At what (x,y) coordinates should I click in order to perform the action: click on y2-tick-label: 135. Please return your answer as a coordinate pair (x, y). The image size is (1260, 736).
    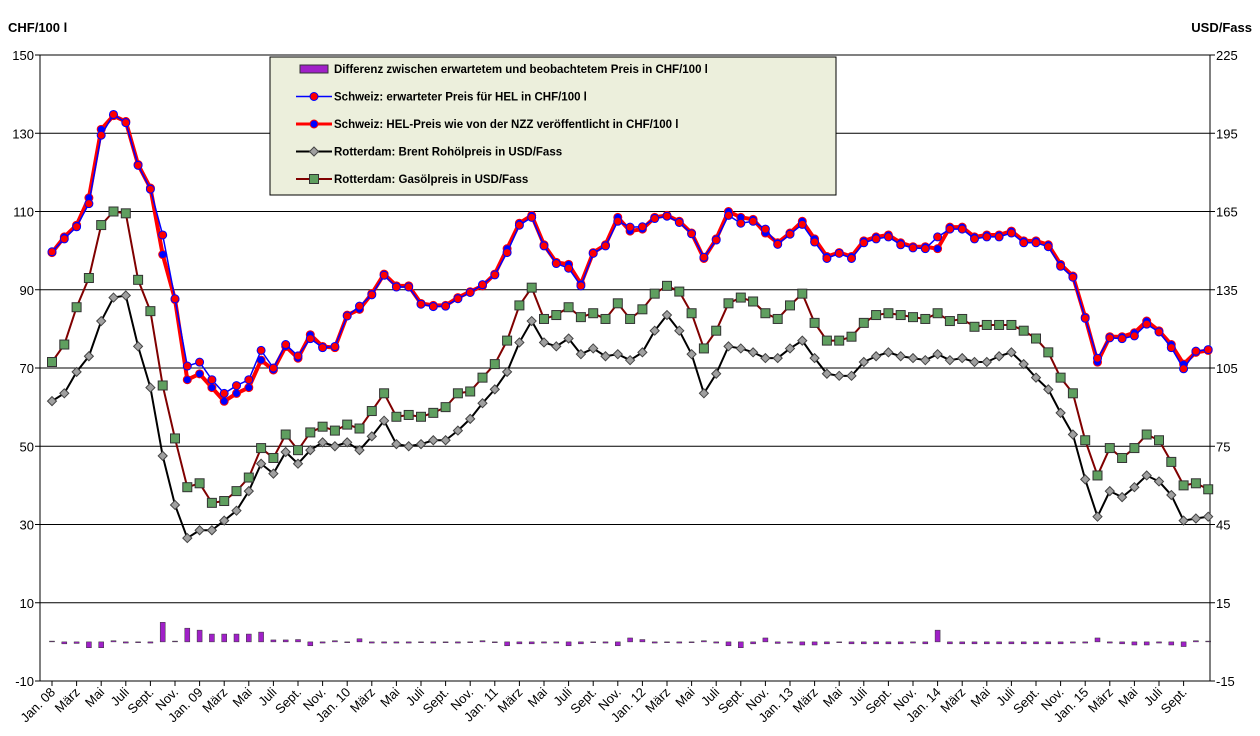
    Looking at the image, I should click on (1227, 290).